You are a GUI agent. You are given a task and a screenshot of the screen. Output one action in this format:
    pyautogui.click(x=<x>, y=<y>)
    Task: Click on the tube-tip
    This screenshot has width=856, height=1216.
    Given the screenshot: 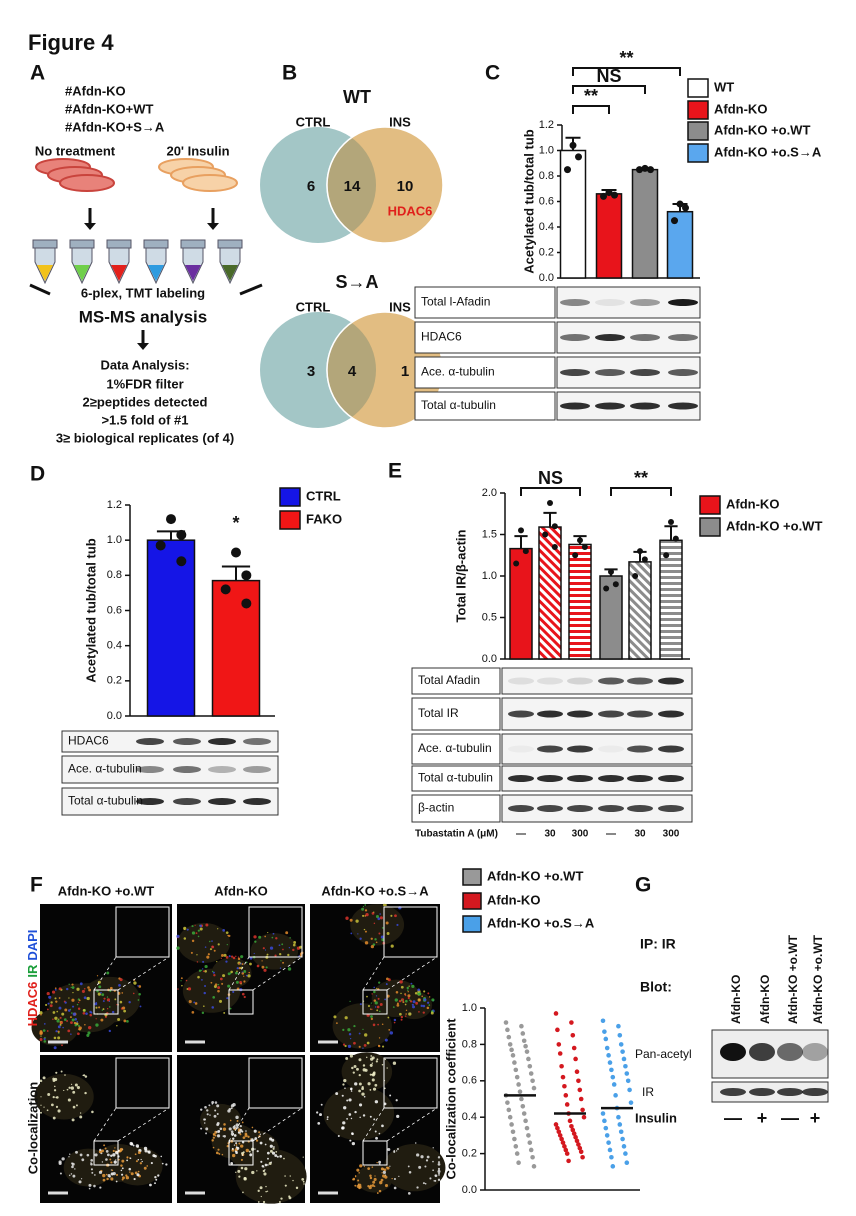 What is the action you would take?
    pyautogui.click(x=45, y=273)
    